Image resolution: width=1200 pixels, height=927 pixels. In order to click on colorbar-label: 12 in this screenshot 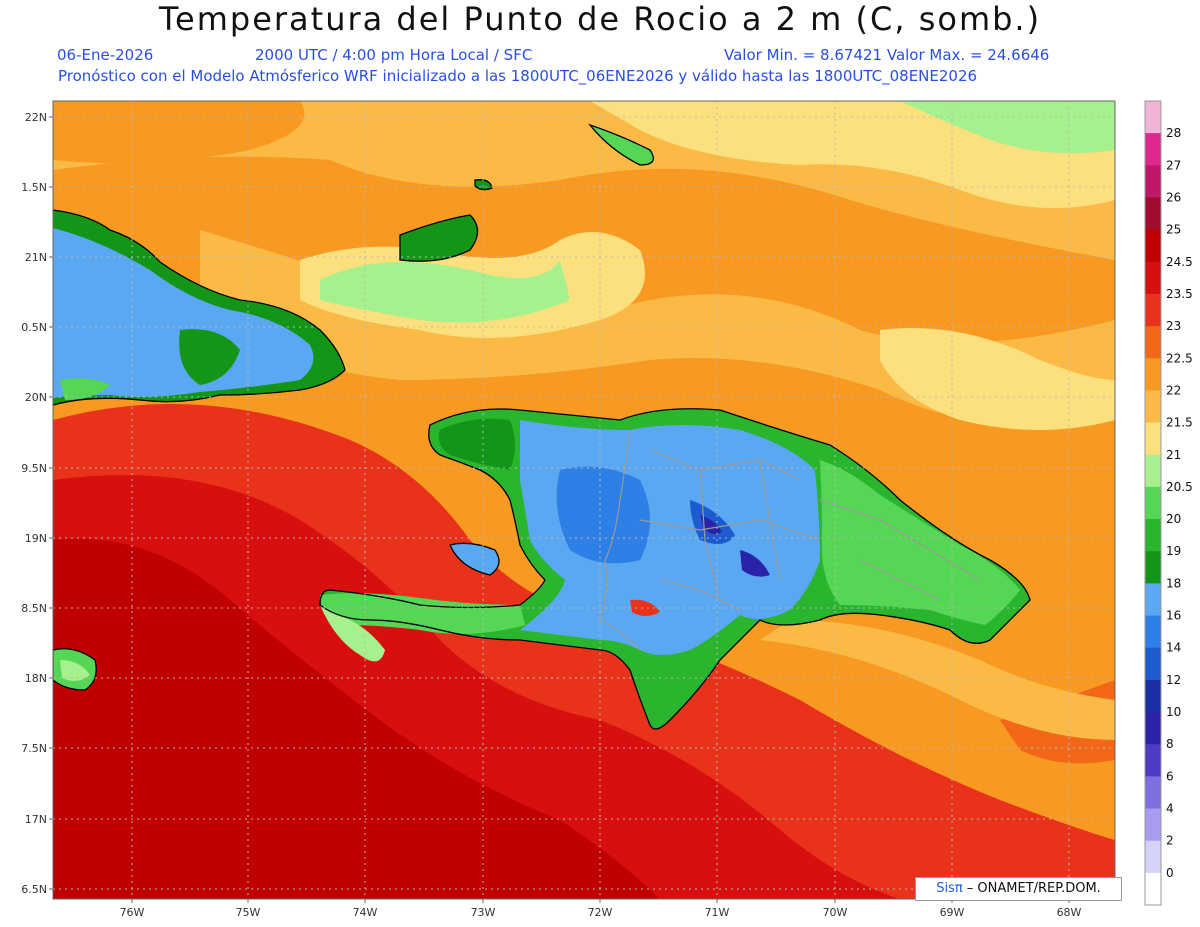, I will do `click(1173, 680)`.